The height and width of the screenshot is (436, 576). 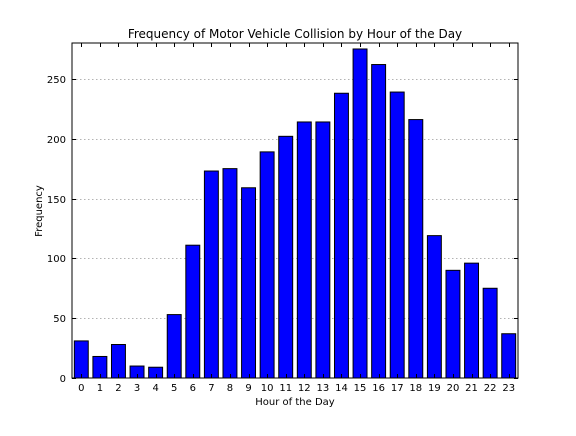 I want to click on x-tick-label: 17, so click(x=397, y=388).